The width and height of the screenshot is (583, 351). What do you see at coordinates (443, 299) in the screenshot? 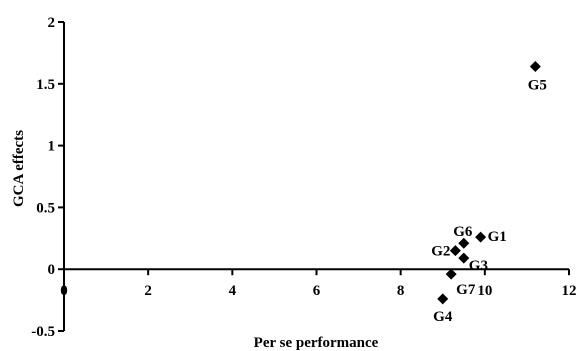
I see `data-point-g4` at bounding box center [443, 299].